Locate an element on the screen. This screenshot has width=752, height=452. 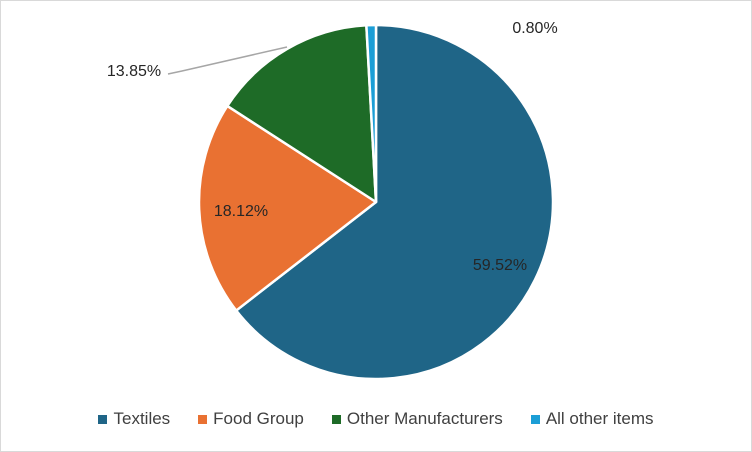
data-label-food-group: 18.12% is located at coordinates (241, 211).